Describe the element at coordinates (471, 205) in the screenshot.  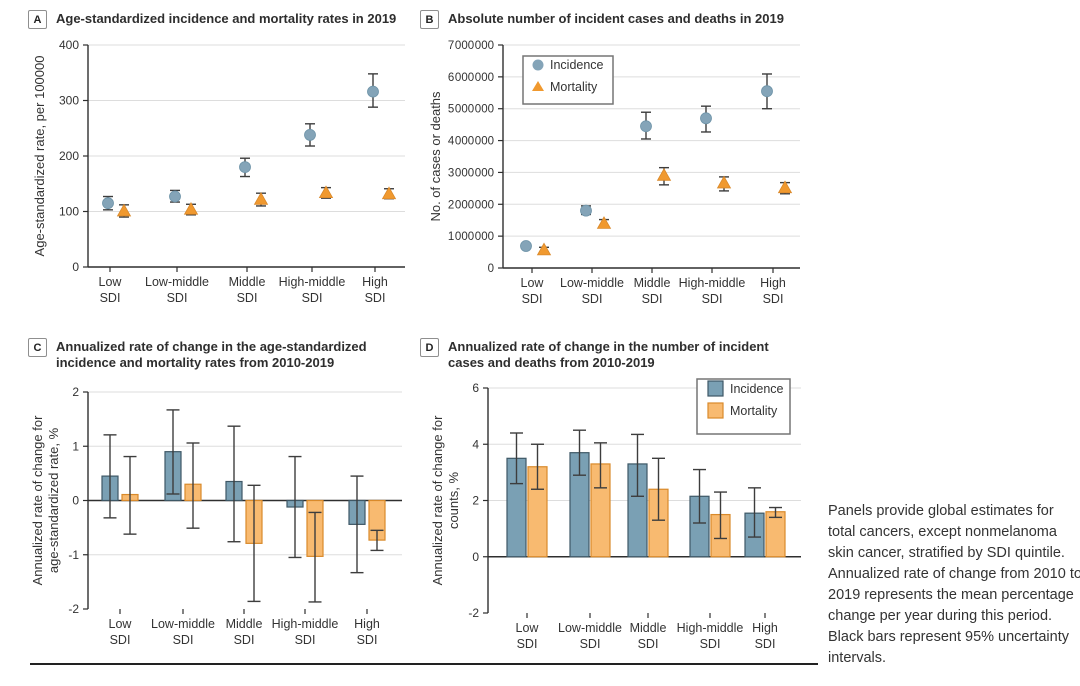
I see `y-tick-label: 2 000 000` at that location.